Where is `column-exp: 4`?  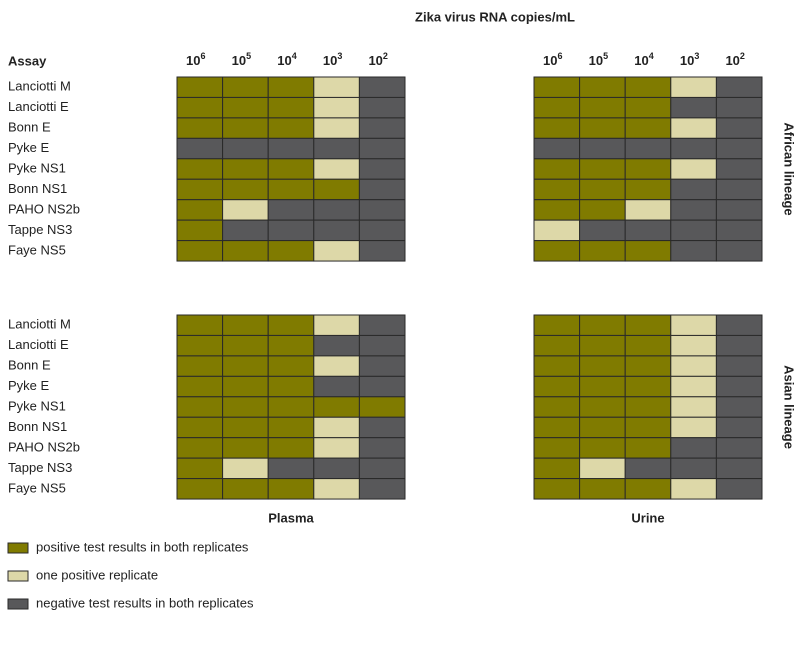 column-exp: 4 is located at coordinates (294, 56).